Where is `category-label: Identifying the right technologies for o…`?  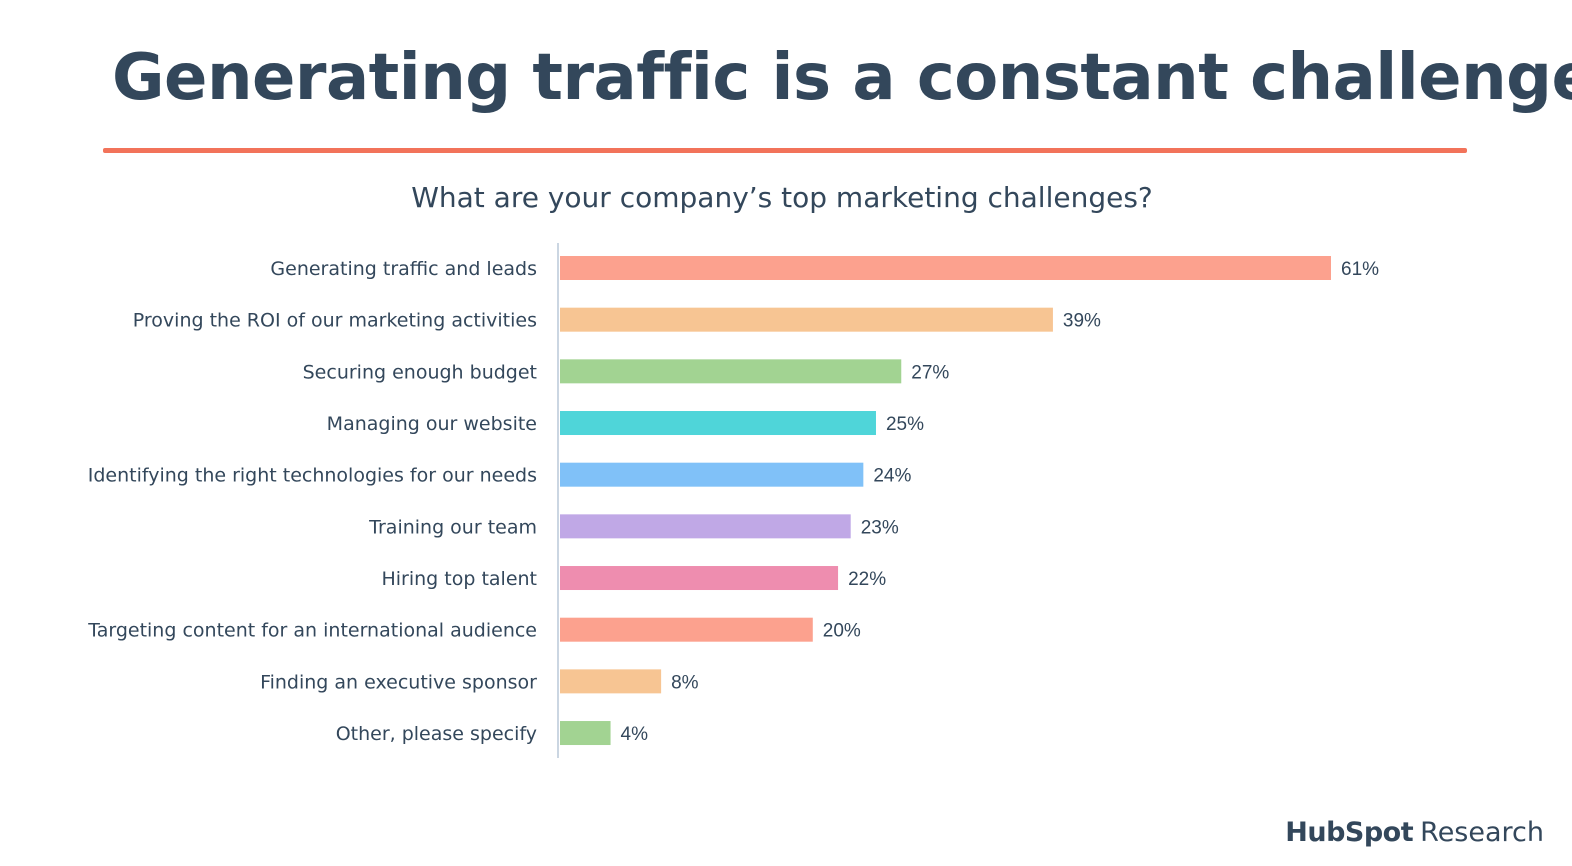 category-label: Identifying the right technologies for o… is located at coordinates (312, 476).